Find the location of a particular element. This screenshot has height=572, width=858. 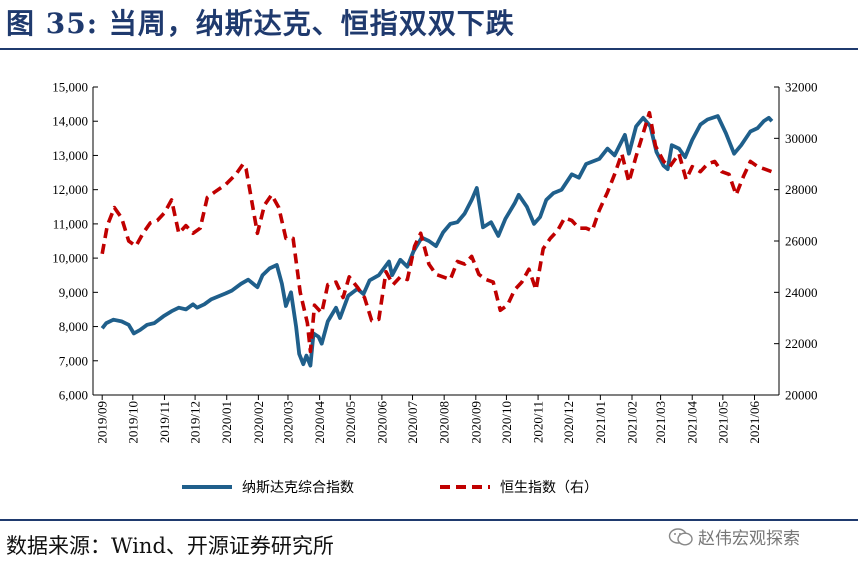

watermark: 赵伟宏观探索 is located at coordinates (734, 536).